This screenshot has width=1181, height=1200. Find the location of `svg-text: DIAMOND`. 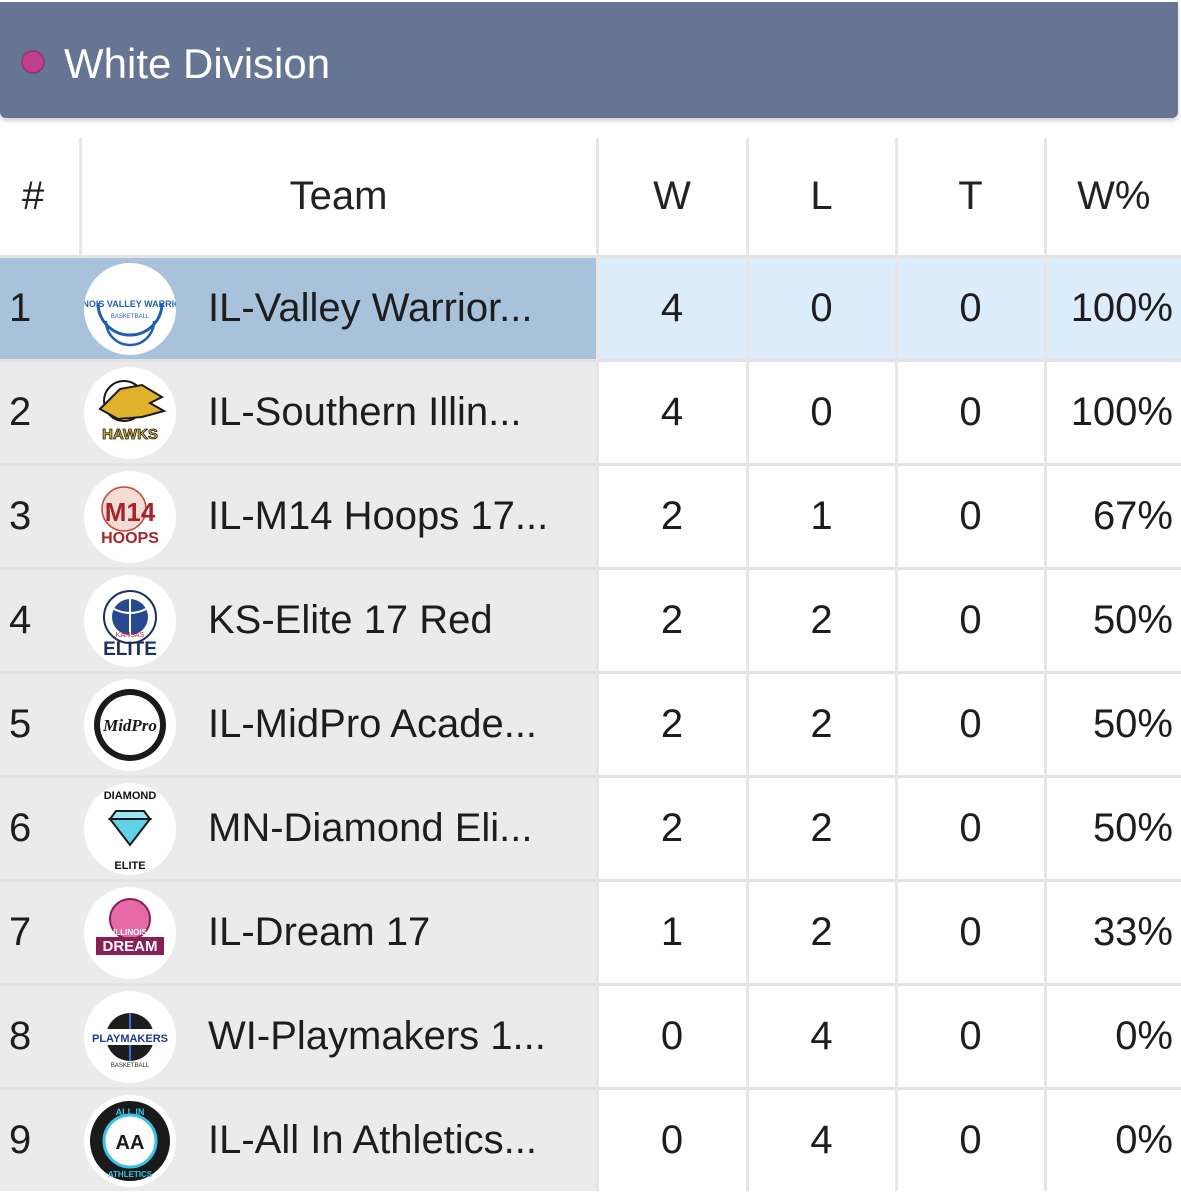

svg-text: DIAMOND is located at coordinates (130, 796).